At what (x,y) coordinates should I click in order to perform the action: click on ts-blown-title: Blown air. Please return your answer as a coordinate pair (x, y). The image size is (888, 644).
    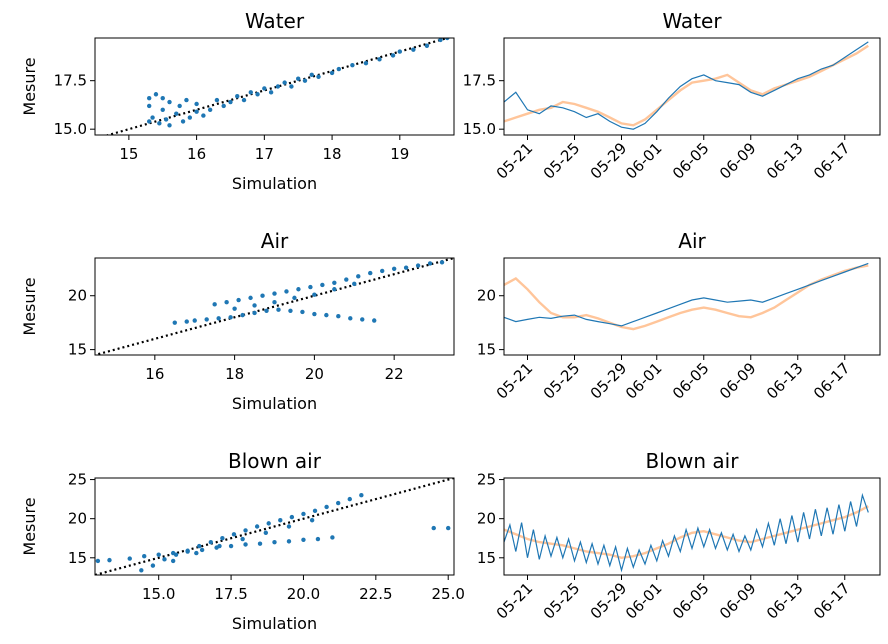
    Looking at the image, I should click on (693, 461).